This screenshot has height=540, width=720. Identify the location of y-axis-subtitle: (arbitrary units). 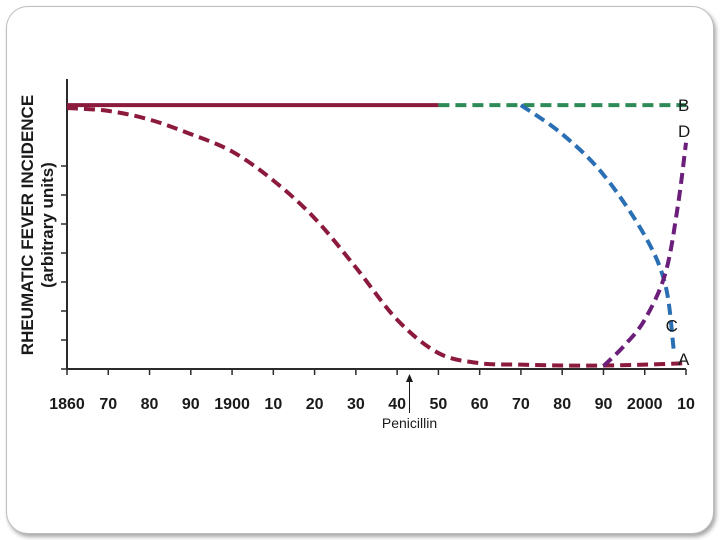
(47, 225).